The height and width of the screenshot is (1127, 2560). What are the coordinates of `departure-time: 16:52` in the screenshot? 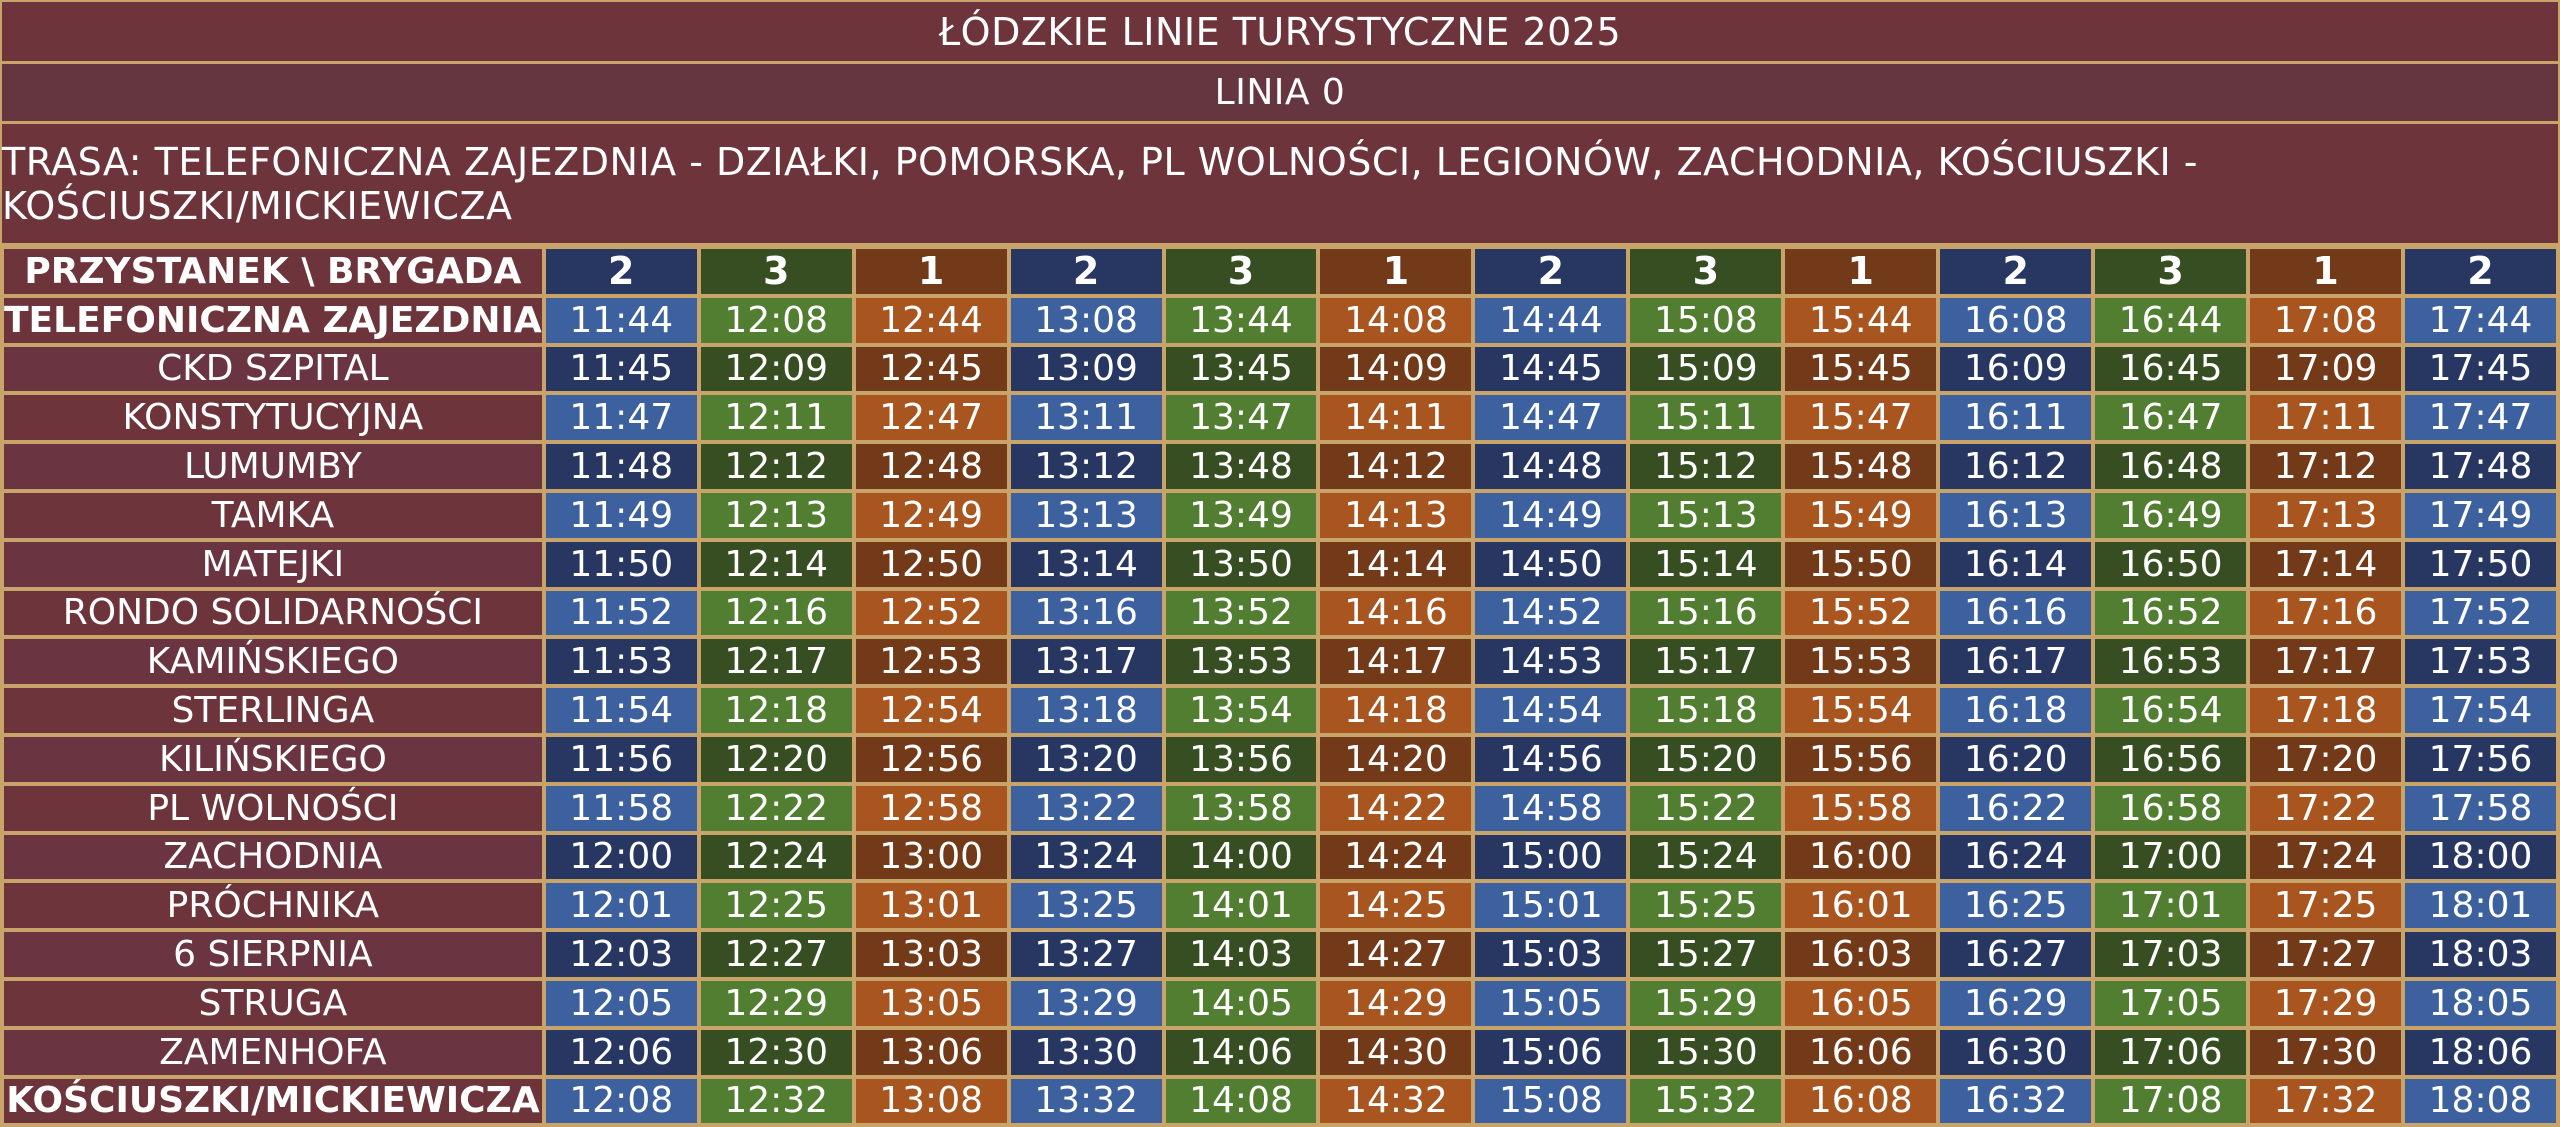 It's located at (2171, 613).